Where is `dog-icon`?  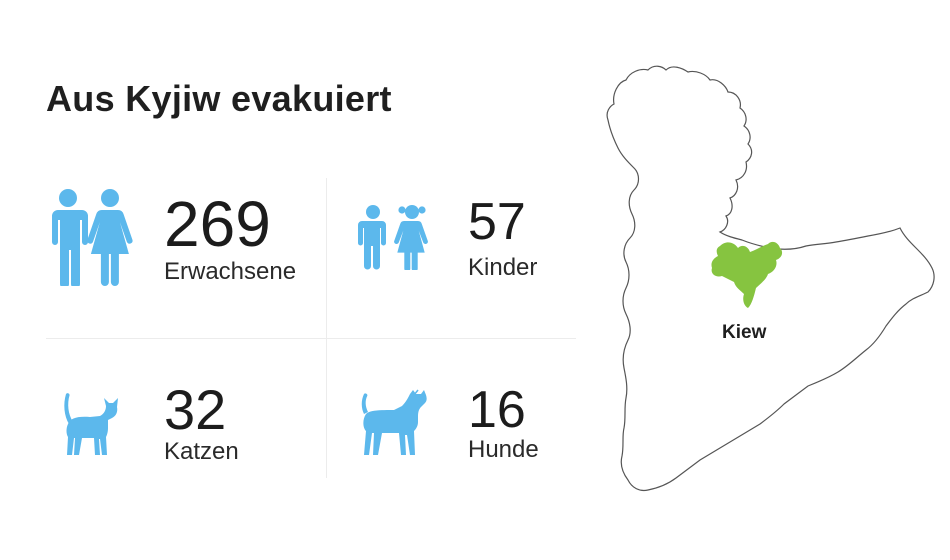 dog-icon is located at coordinates (394, 423).